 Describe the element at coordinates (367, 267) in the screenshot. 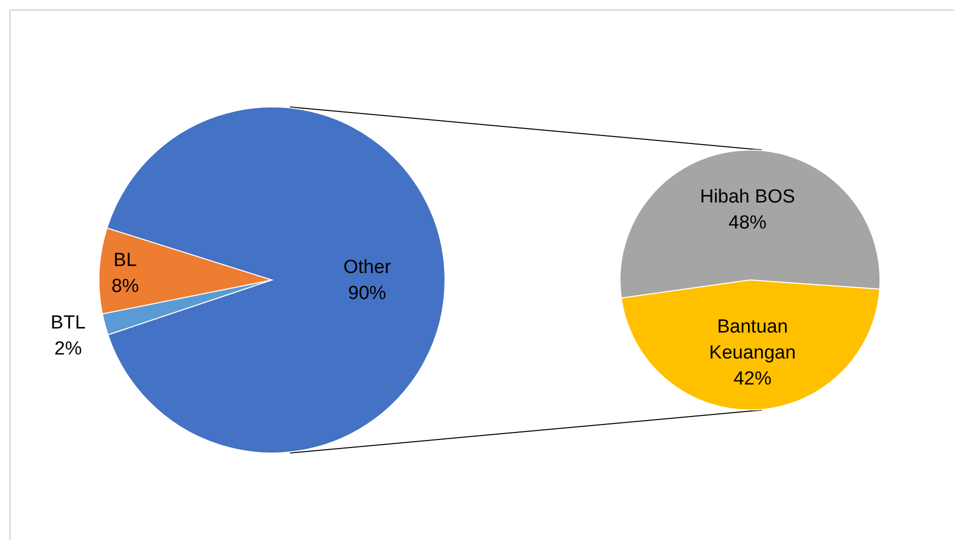

I see `slice-label: Other` at that location.